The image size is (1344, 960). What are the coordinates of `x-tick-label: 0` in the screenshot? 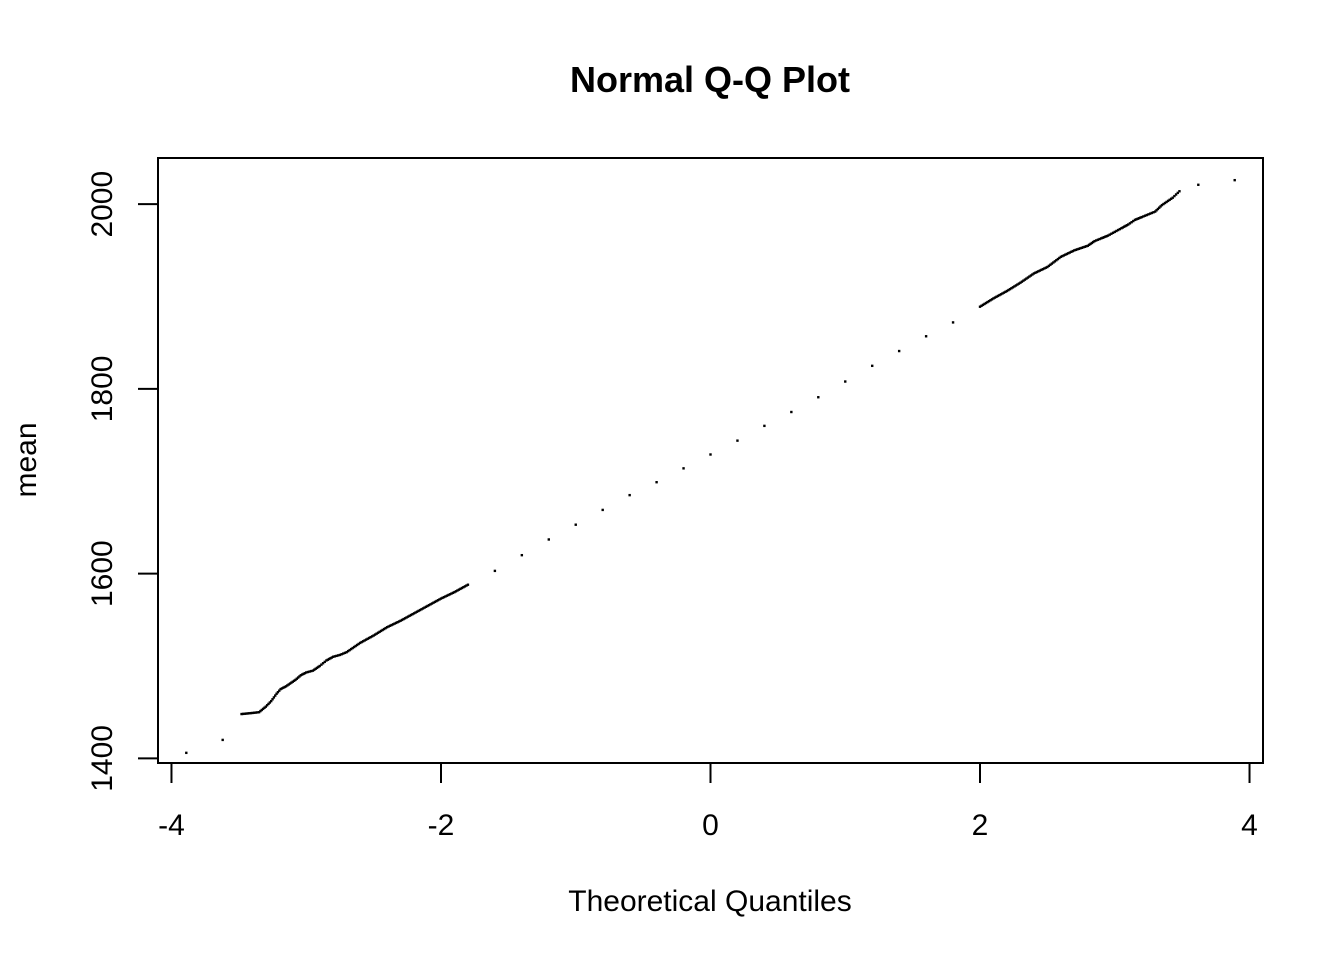 It's located at (710, 825).